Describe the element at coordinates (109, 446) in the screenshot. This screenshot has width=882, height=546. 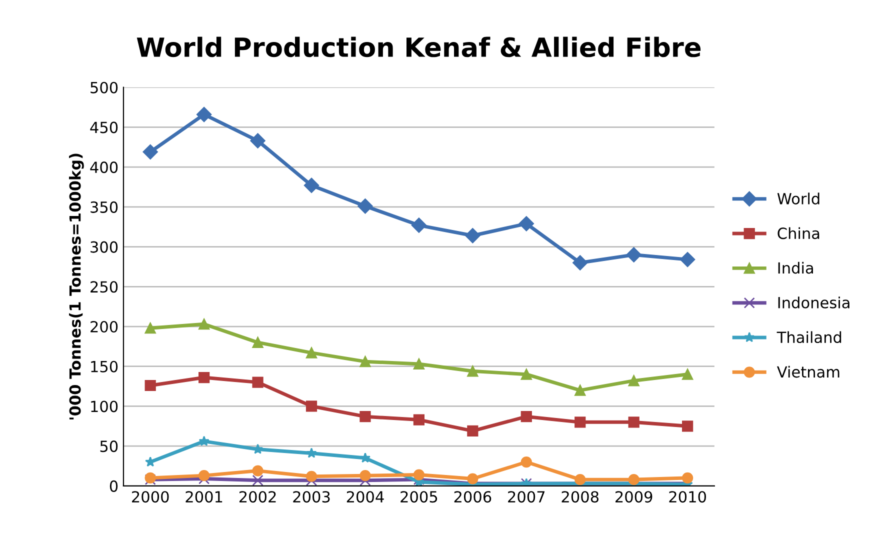
I see `y-tick-label: 50` at that location.